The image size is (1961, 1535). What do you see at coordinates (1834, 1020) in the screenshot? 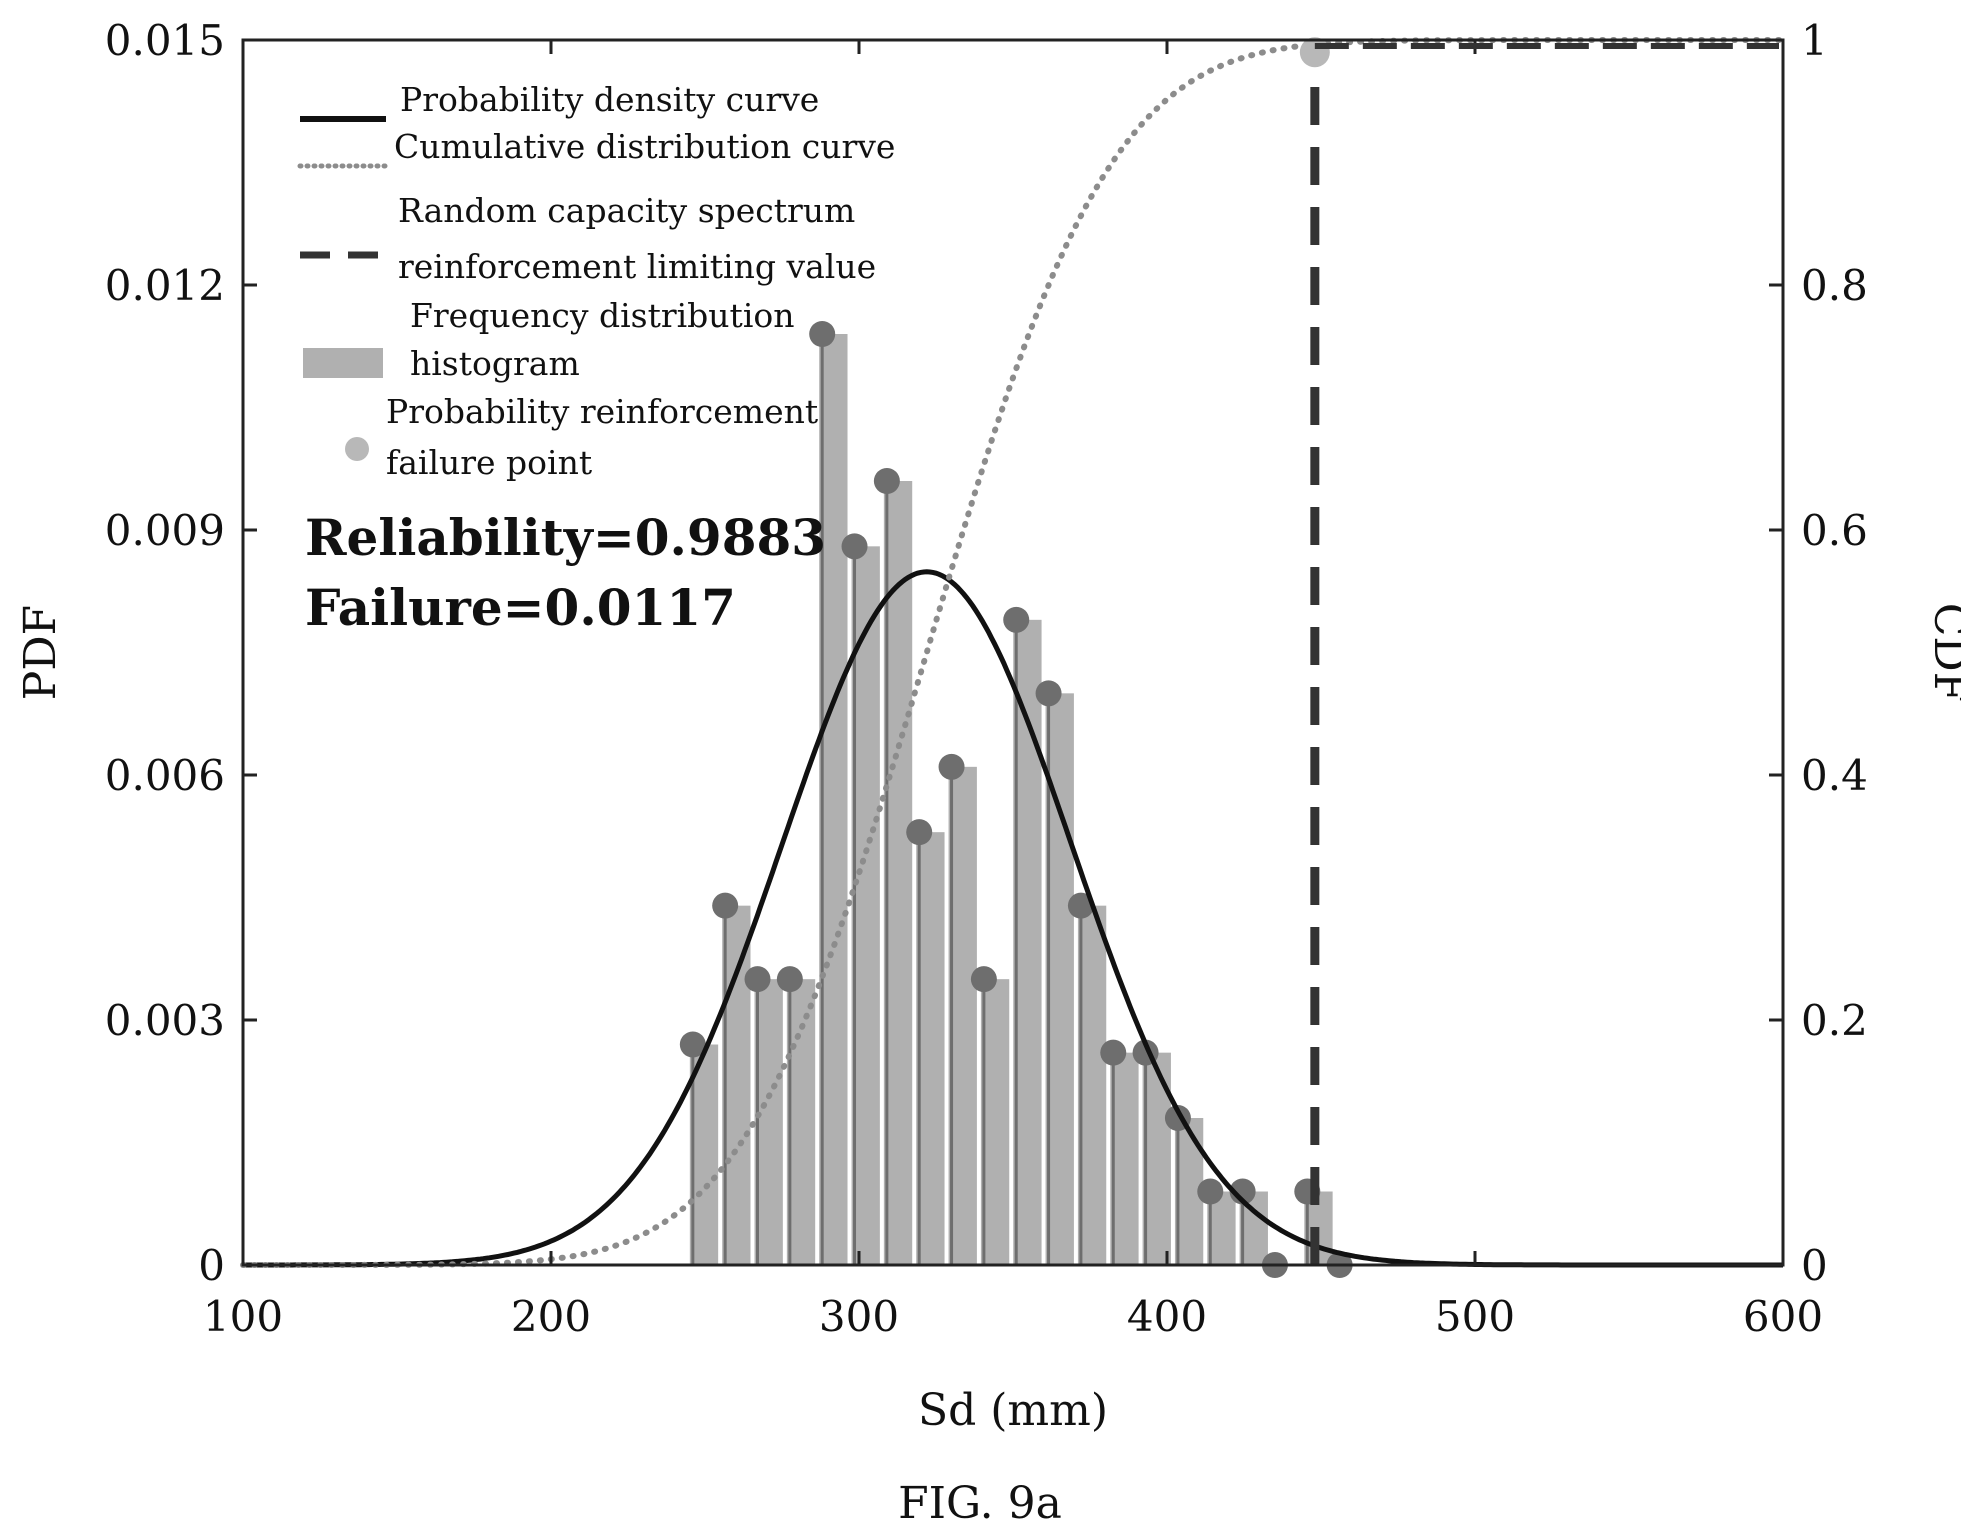
I see `y-tick-label-right: 0.2` at bounding box center [1834, 1020].